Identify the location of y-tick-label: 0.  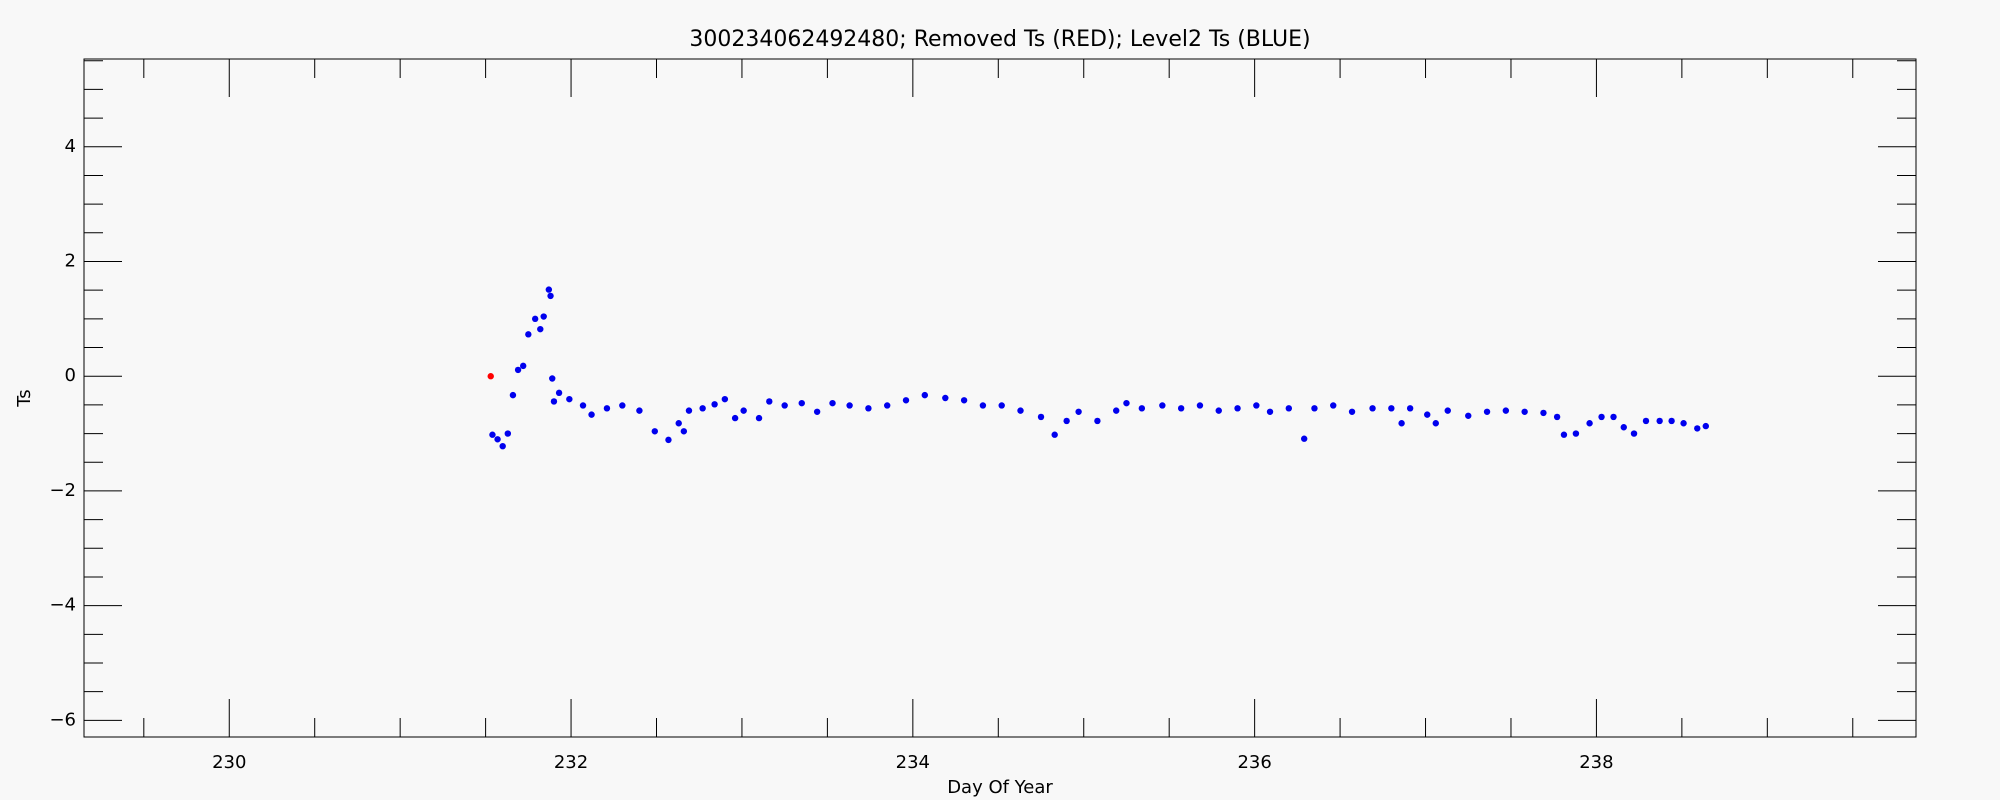
(70, 375).